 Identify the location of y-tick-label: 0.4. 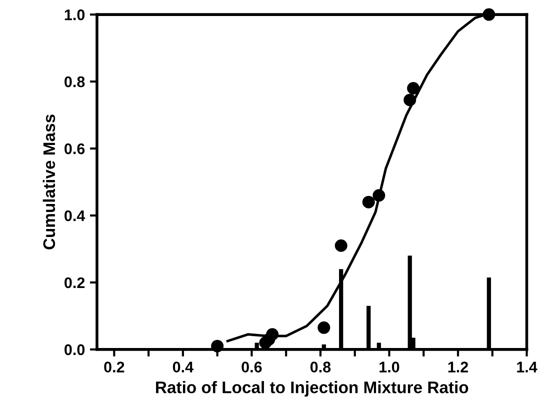
(75, 216).